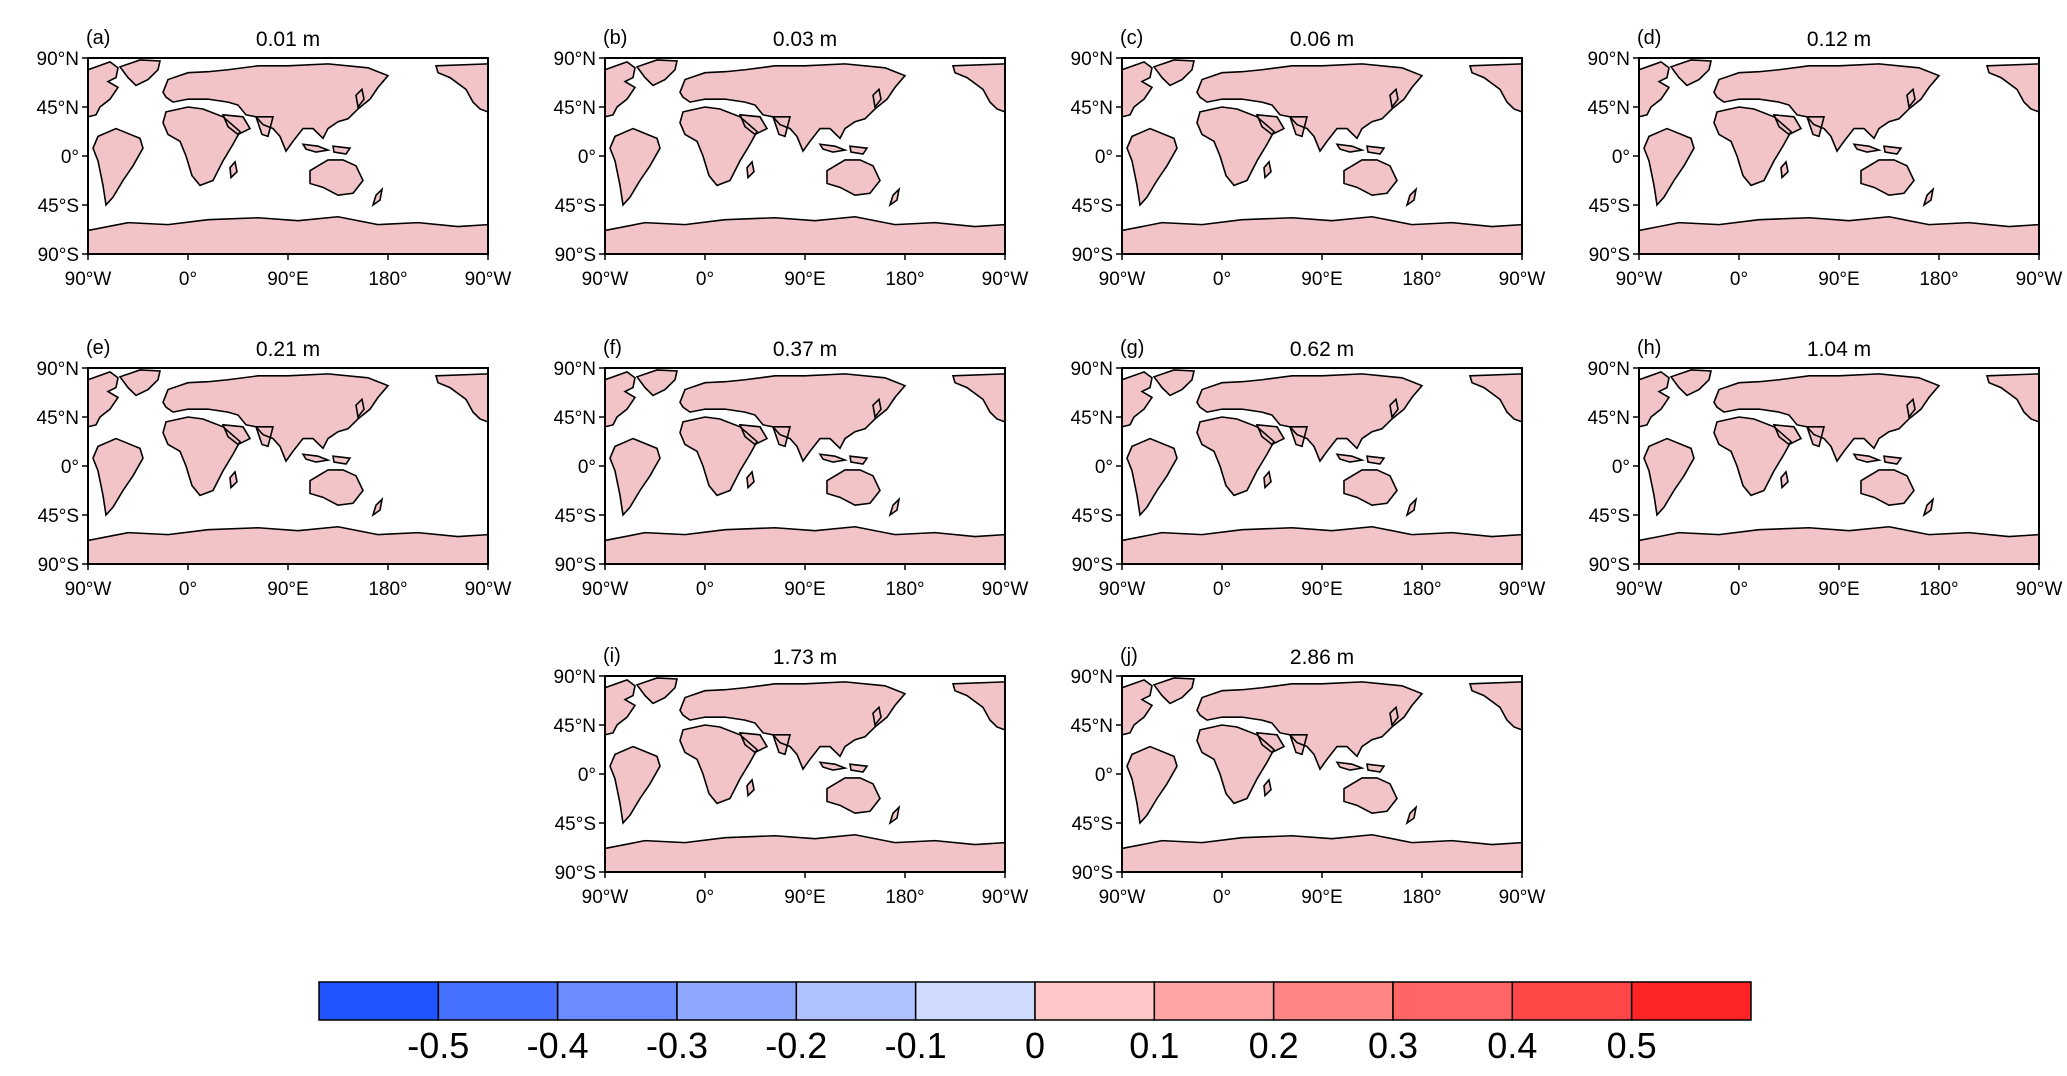 This screenshot has height=1076, width=2067. Describe the element at coordinates (1154, 1045) in the screenshot. I see `colorbar-tick-label: 0.1` at that location.